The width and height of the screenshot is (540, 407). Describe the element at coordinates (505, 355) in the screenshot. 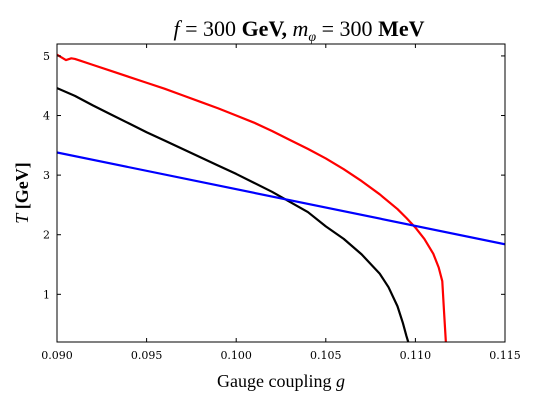

I see `x-tick-label: 0.115` at that location.